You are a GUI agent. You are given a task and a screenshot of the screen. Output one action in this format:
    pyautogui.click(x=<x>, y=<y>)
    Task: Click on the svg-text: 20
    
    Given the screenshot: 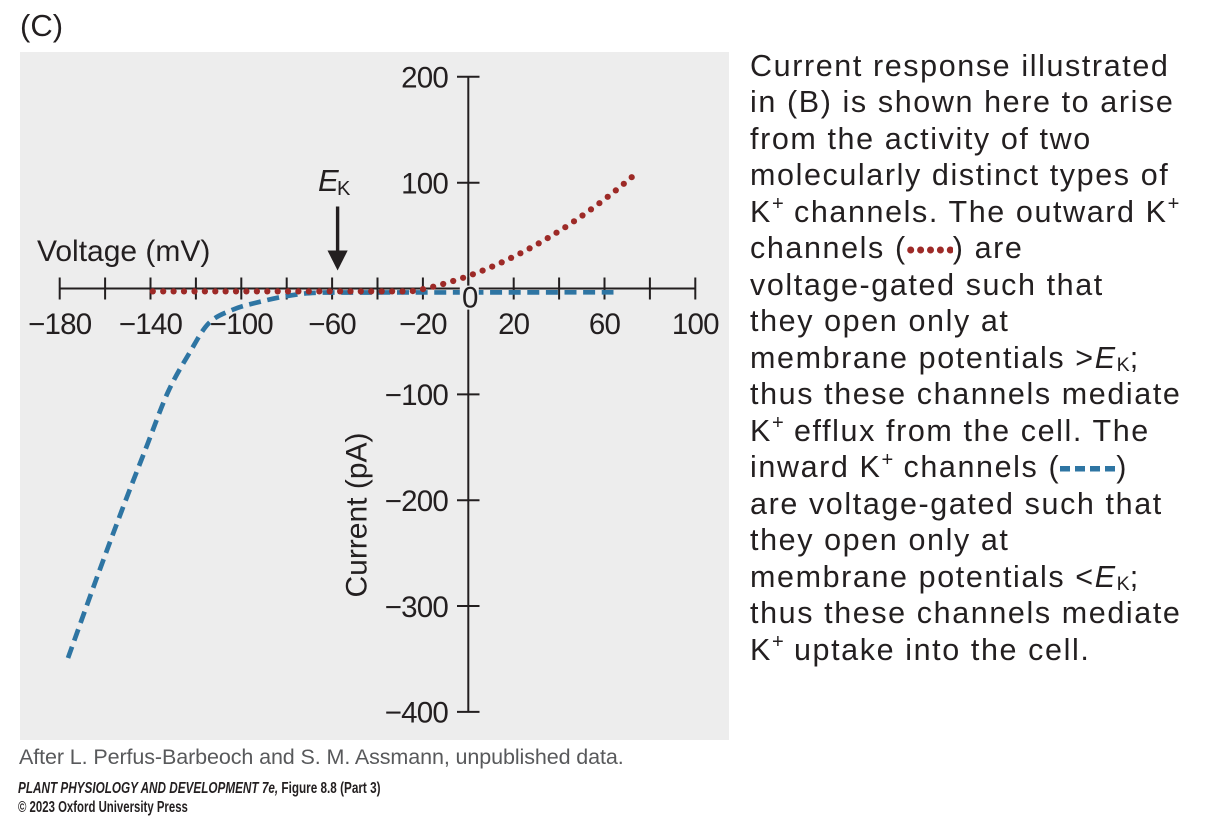 What is the action you would take?
    pyautogui.click(x=514, y=324)
    